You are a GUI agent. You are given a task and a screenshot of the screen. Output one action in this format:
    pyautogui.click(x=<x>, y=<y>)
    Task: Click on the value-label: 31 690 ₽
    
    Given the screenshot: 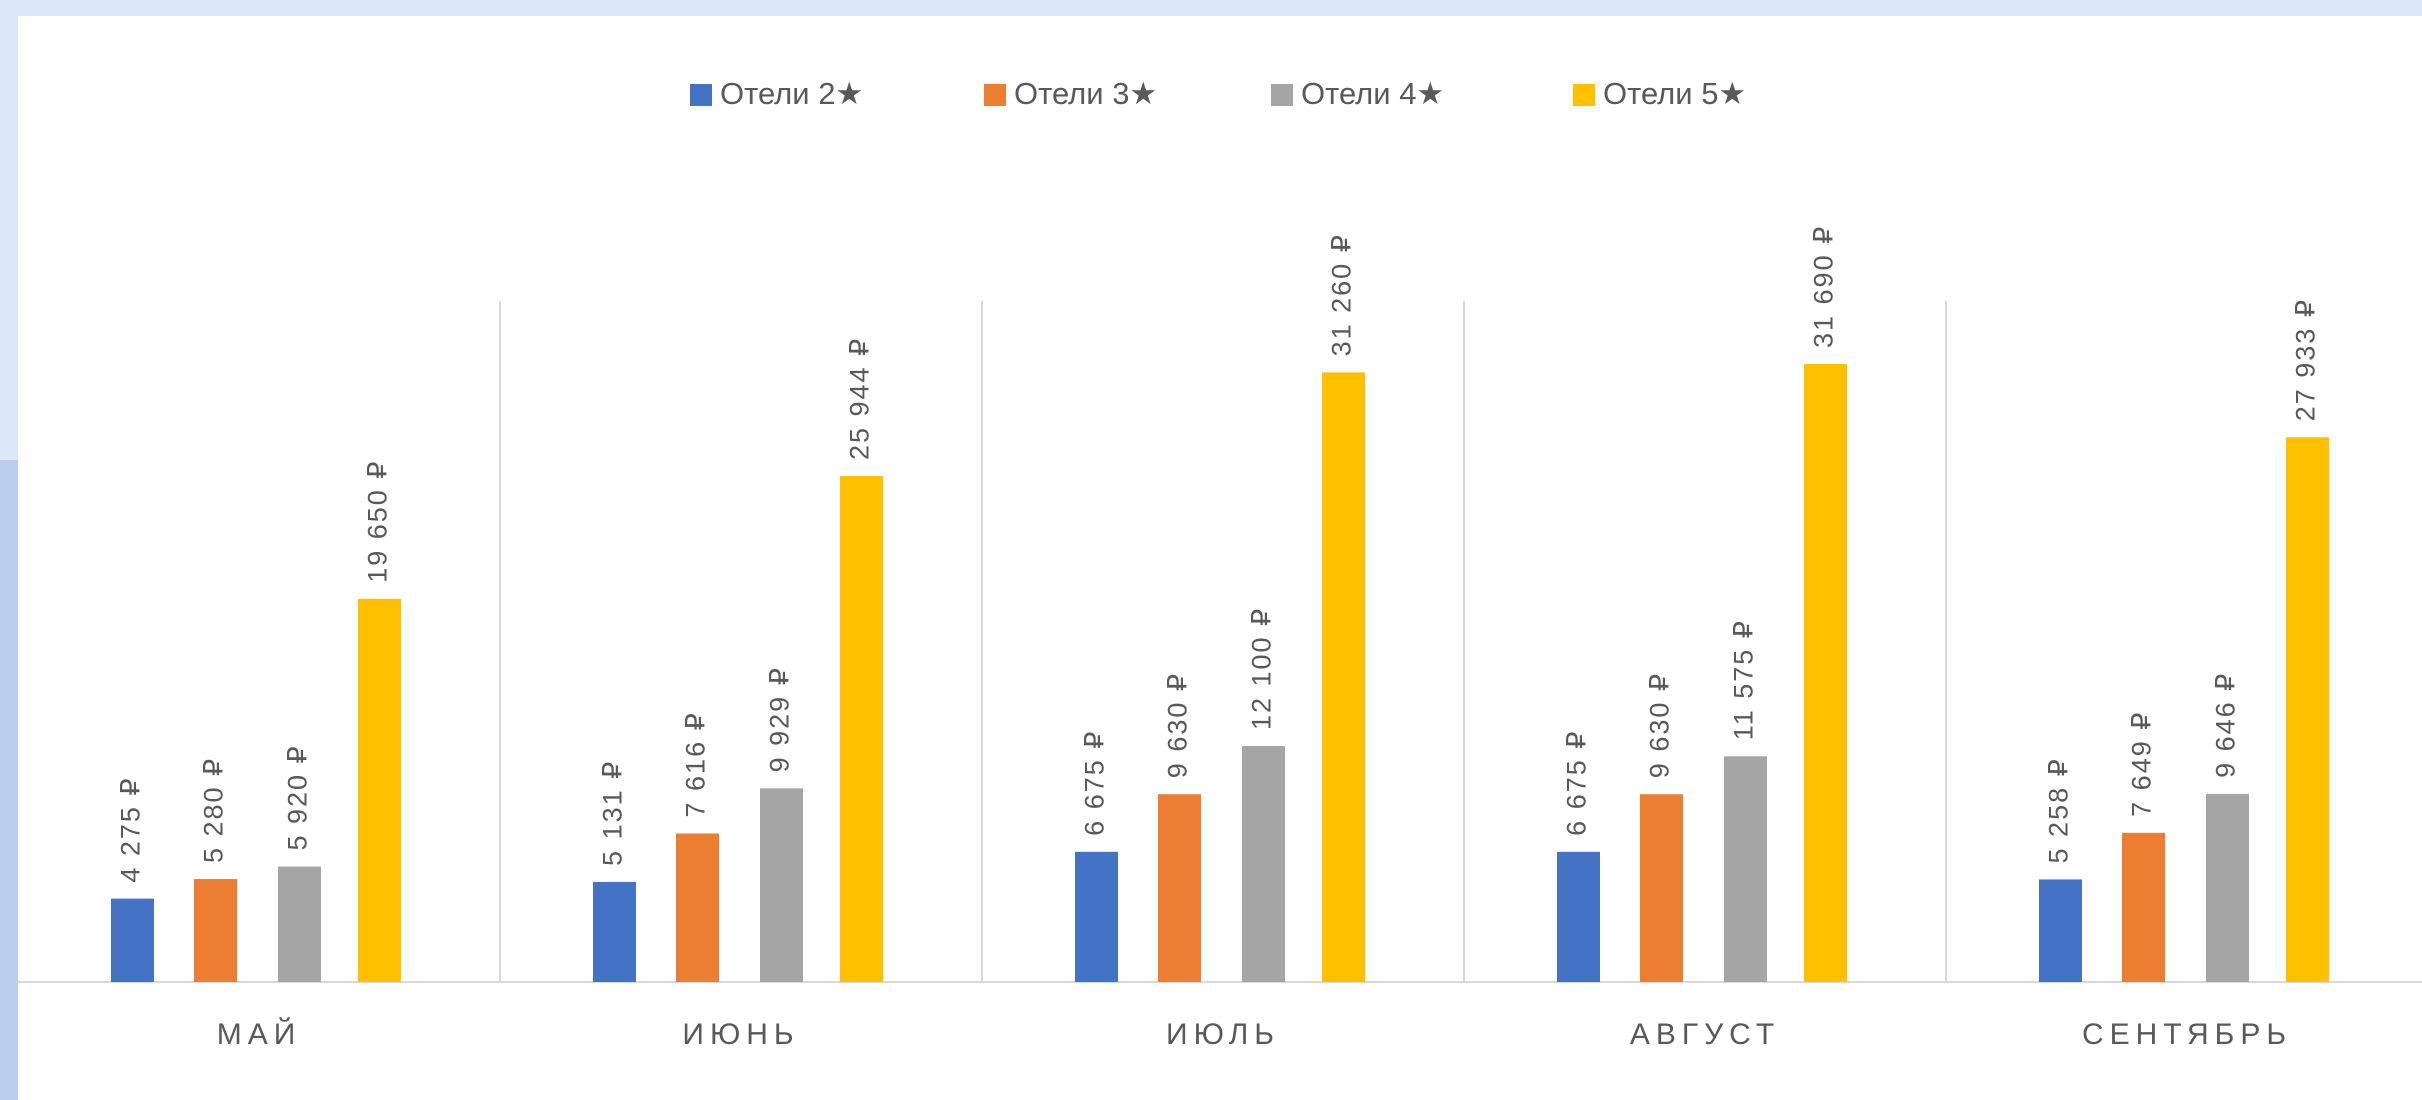 What is the action you would take?
    pyautogui.click(x=1824, y=286)
    